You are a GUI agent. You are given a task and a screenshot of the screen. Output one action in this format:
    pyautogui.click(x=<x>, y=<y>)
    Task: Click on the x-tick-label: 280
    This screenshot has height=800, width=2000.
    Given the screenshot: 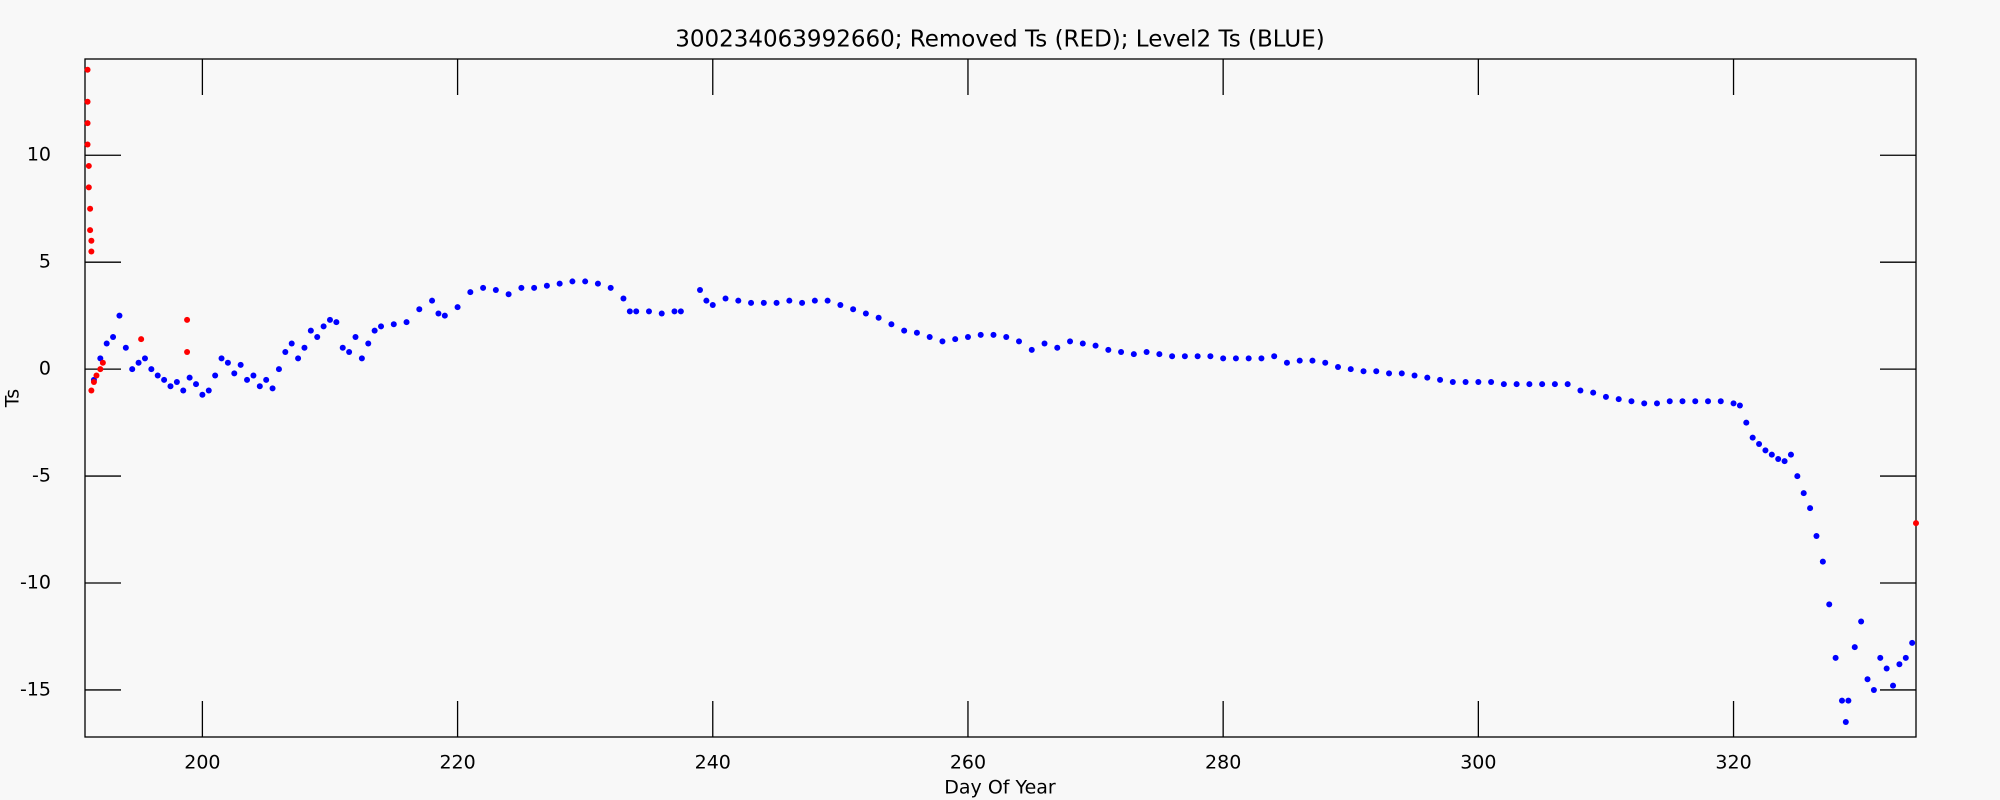 What is the action you would take?
    pyautogui.click(x=1223, y=763)
    